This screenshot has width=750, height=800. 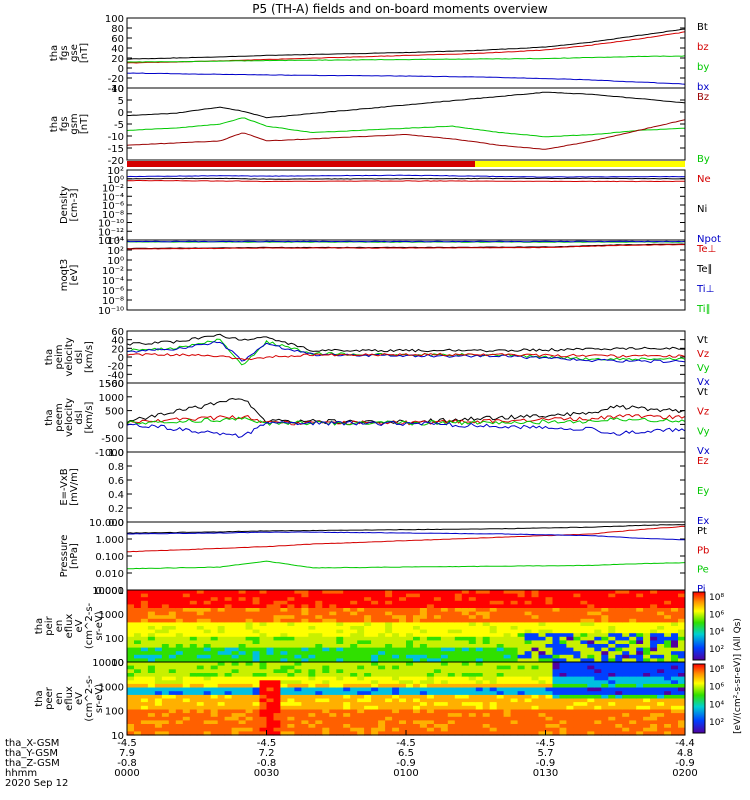 I want to click on ytick-label-density: 10⁻⁶, so click(x=113, y=206).